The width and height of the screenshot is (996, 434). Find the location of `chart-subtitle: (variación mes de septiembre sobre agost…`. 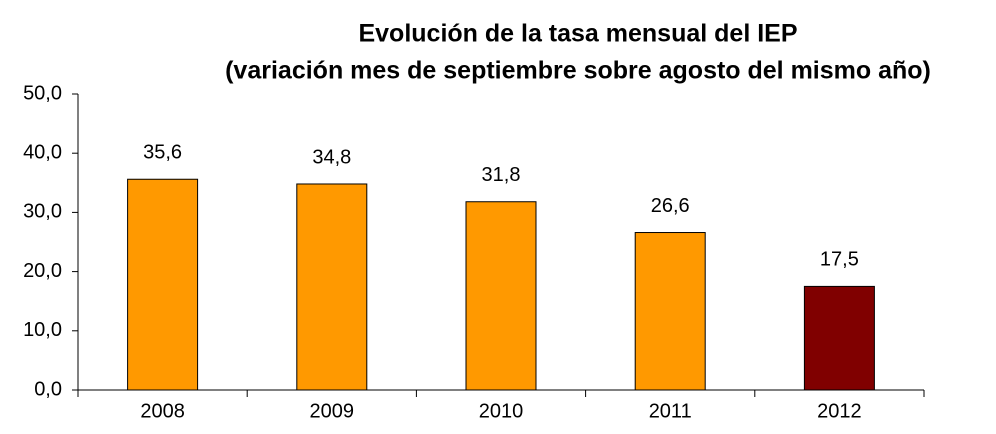

chart-subtitle: (variación mes de septiembre sobre agost… is located at coordinates (578, 71).